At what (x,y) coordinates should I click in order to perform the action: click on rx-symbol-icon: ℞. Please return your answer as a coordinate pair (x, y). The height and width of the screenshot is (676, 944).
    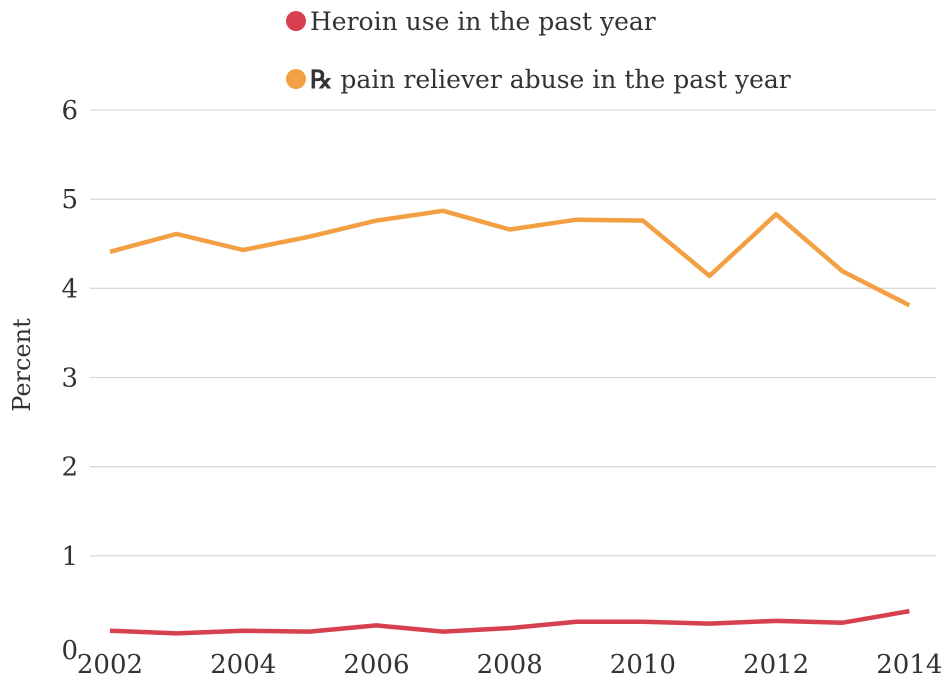
    Looking at the image, I should click on (321, 79).